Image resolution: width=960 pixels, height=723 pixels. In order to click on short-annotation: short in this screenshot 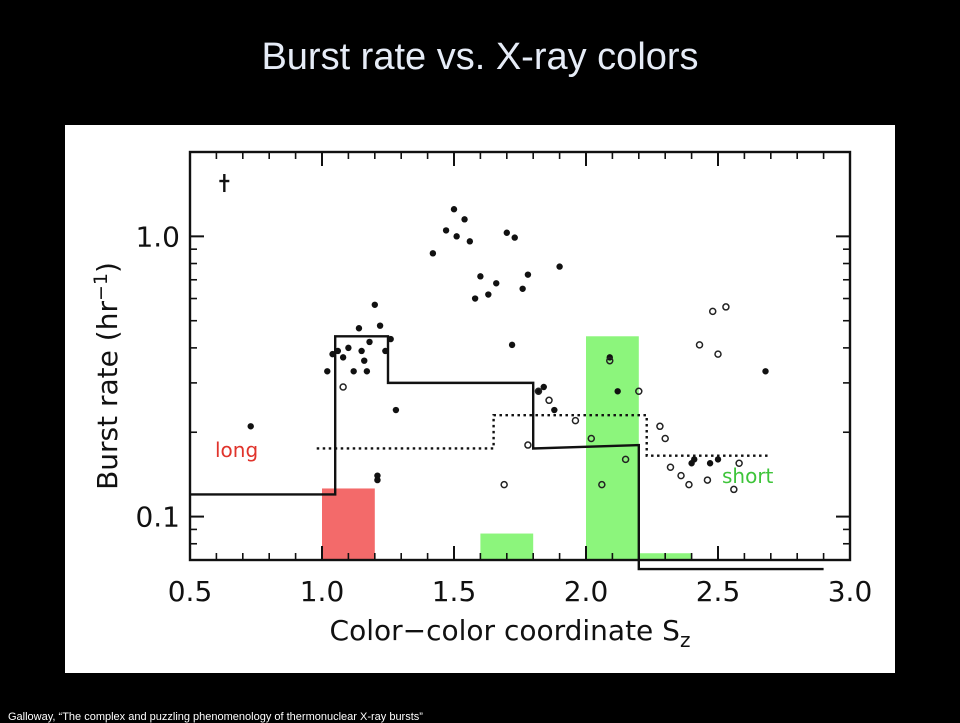, I will do `click(748, 476)`.